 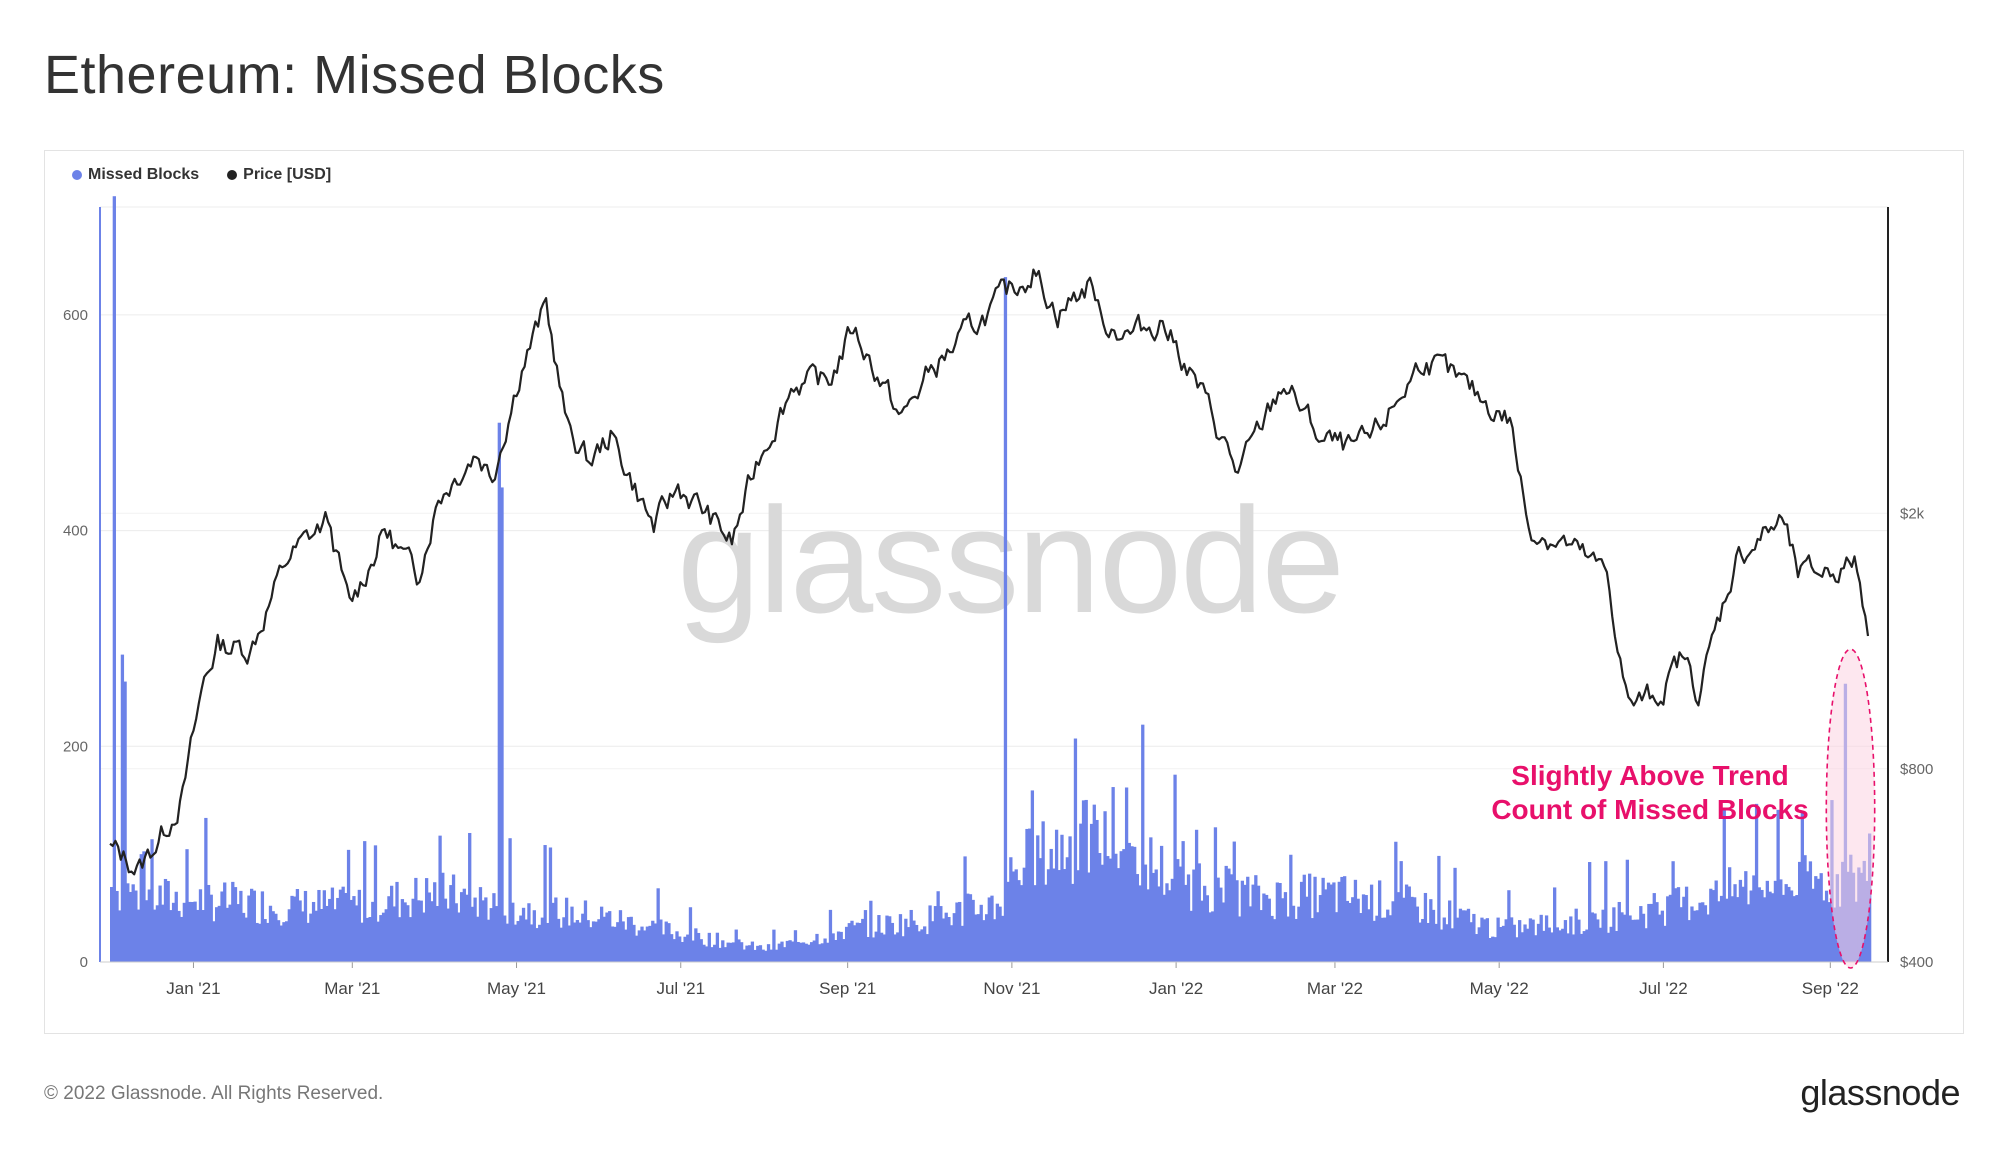 I want to click on x-tick-label: Mar '21, so click(x=352, y=988).